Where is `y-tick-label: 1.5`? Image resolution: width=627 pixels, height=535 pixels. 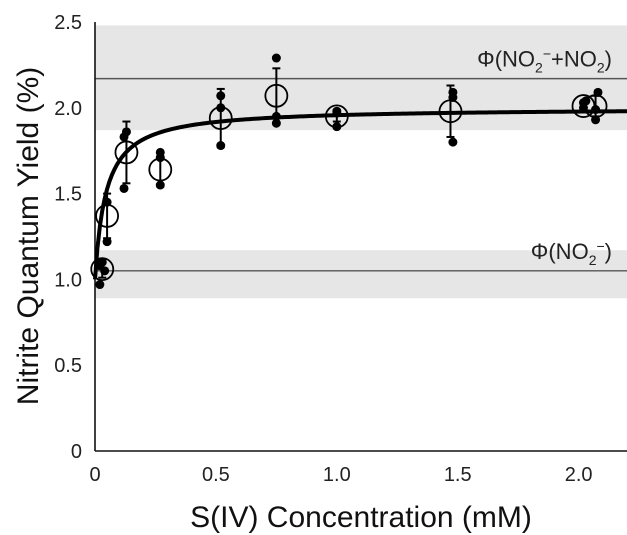 y-tick-label: 1.5 is located at coordinates (68, 195).